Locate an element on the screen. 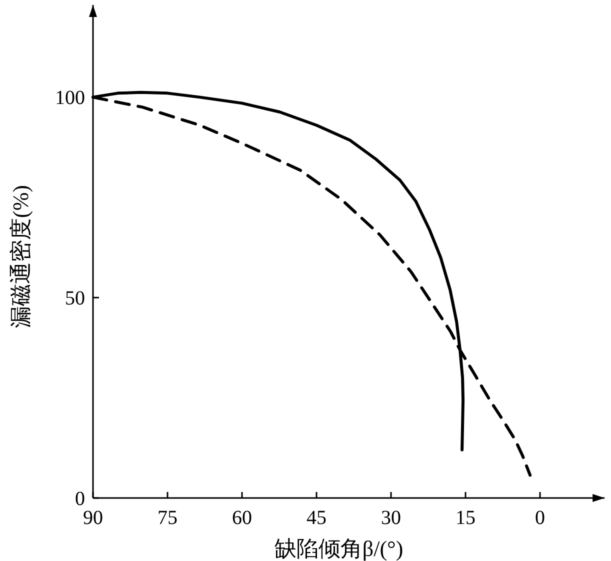 The width and height of the screenshot is (611, 561). x-axis-title: 缺陷倾角β/(°) is located at coordinates (339, 548).